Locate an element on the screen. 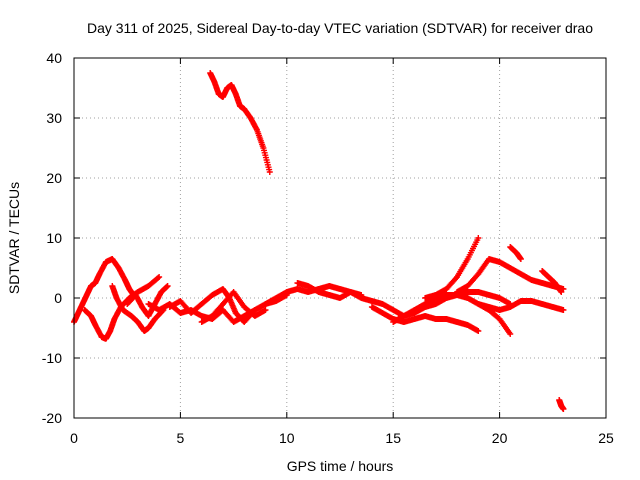 The width and height of the screenshot is (640, 480). y-axis-label: SDTVAR / TECUs is located at coordinates (14, 238).